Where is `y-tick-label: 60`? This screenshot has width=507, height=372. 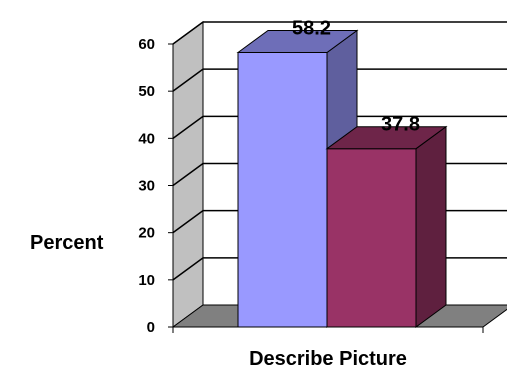
y-tick-label: 60 is located at coordinates (146, 44).